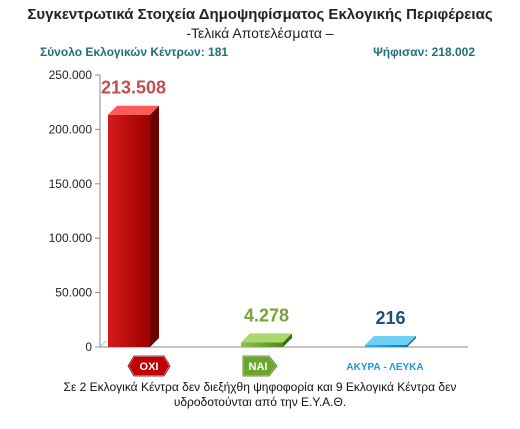 The height and width of the screenshot is (429, 520). What do you see at coordinates (88, 347) in the screenshot?
I see `y-tick-label: 0` at bounding box center [88, 347].